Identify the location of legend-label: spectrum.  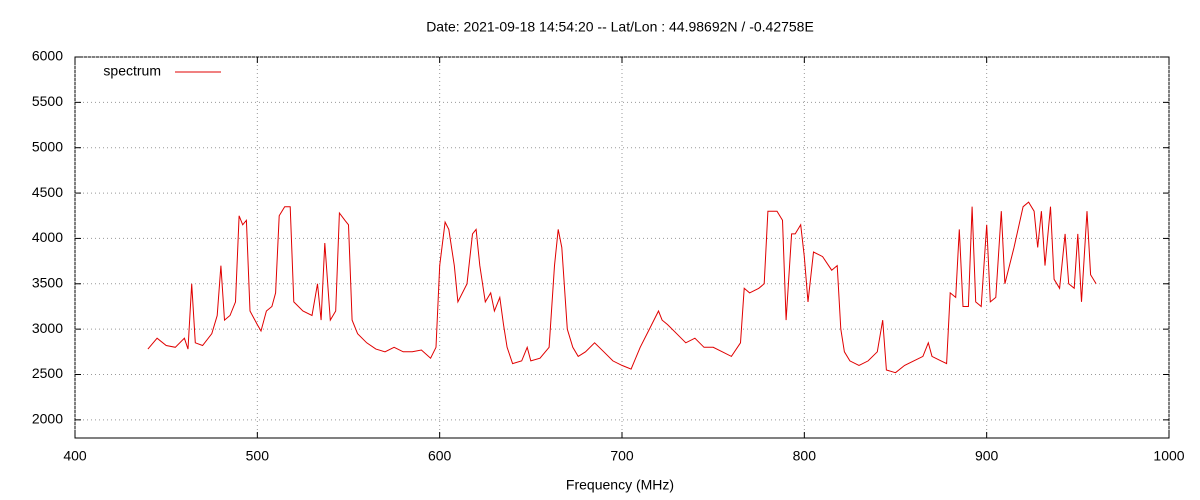
(132, 71).